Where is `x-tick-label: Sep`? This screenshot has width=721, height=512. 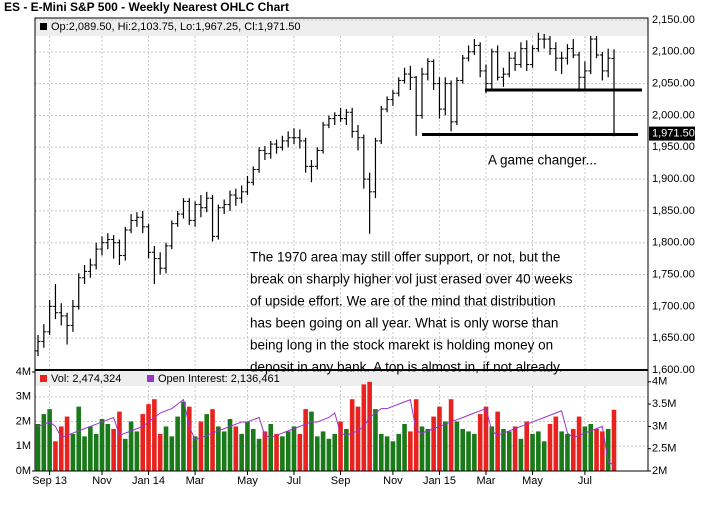 x-tick-label: Sep is located at coordinates (341, 481).